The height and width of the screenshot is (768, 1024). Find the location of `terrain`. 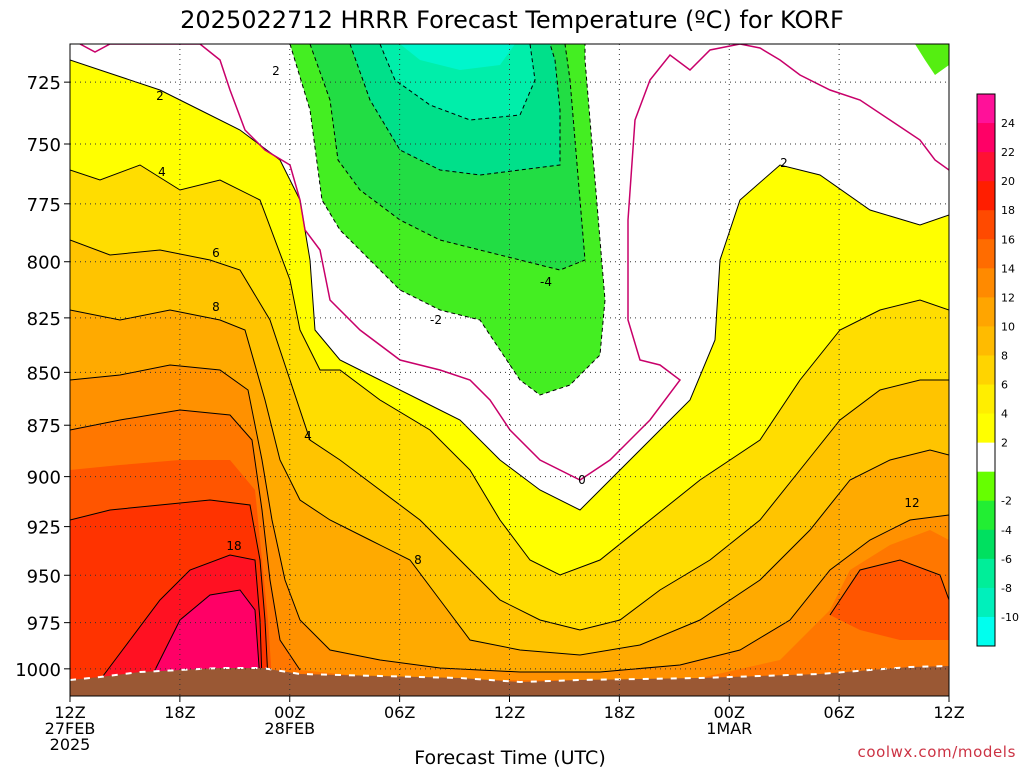

terrain is located at coordinates (509, 681).